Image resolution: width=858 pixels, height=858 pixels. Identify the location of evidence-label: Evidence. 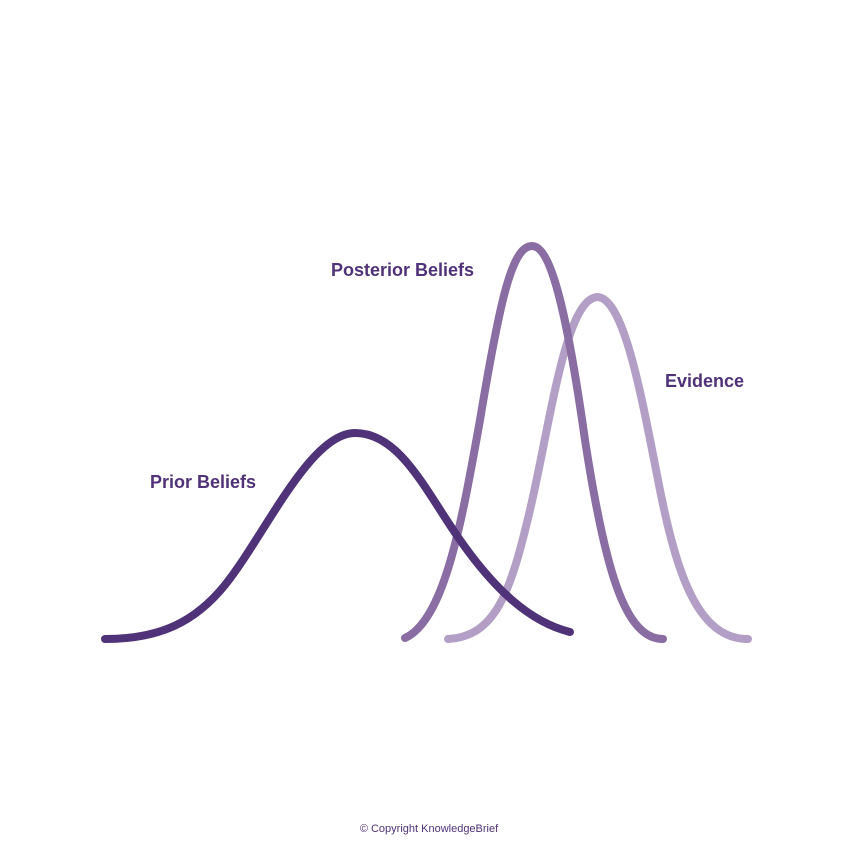
(705, 381).